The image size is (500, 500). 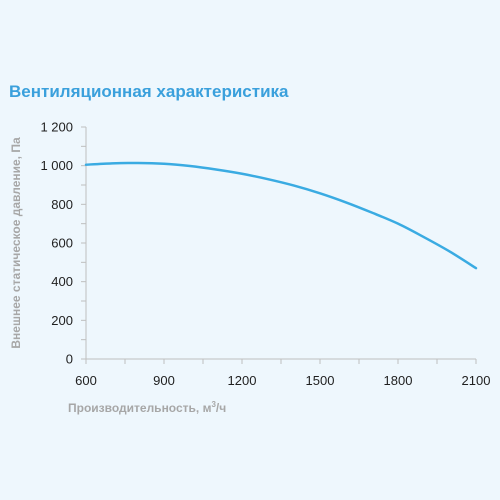 I want to click on y-tick-label: 1 000, so click(x=56, y=165).